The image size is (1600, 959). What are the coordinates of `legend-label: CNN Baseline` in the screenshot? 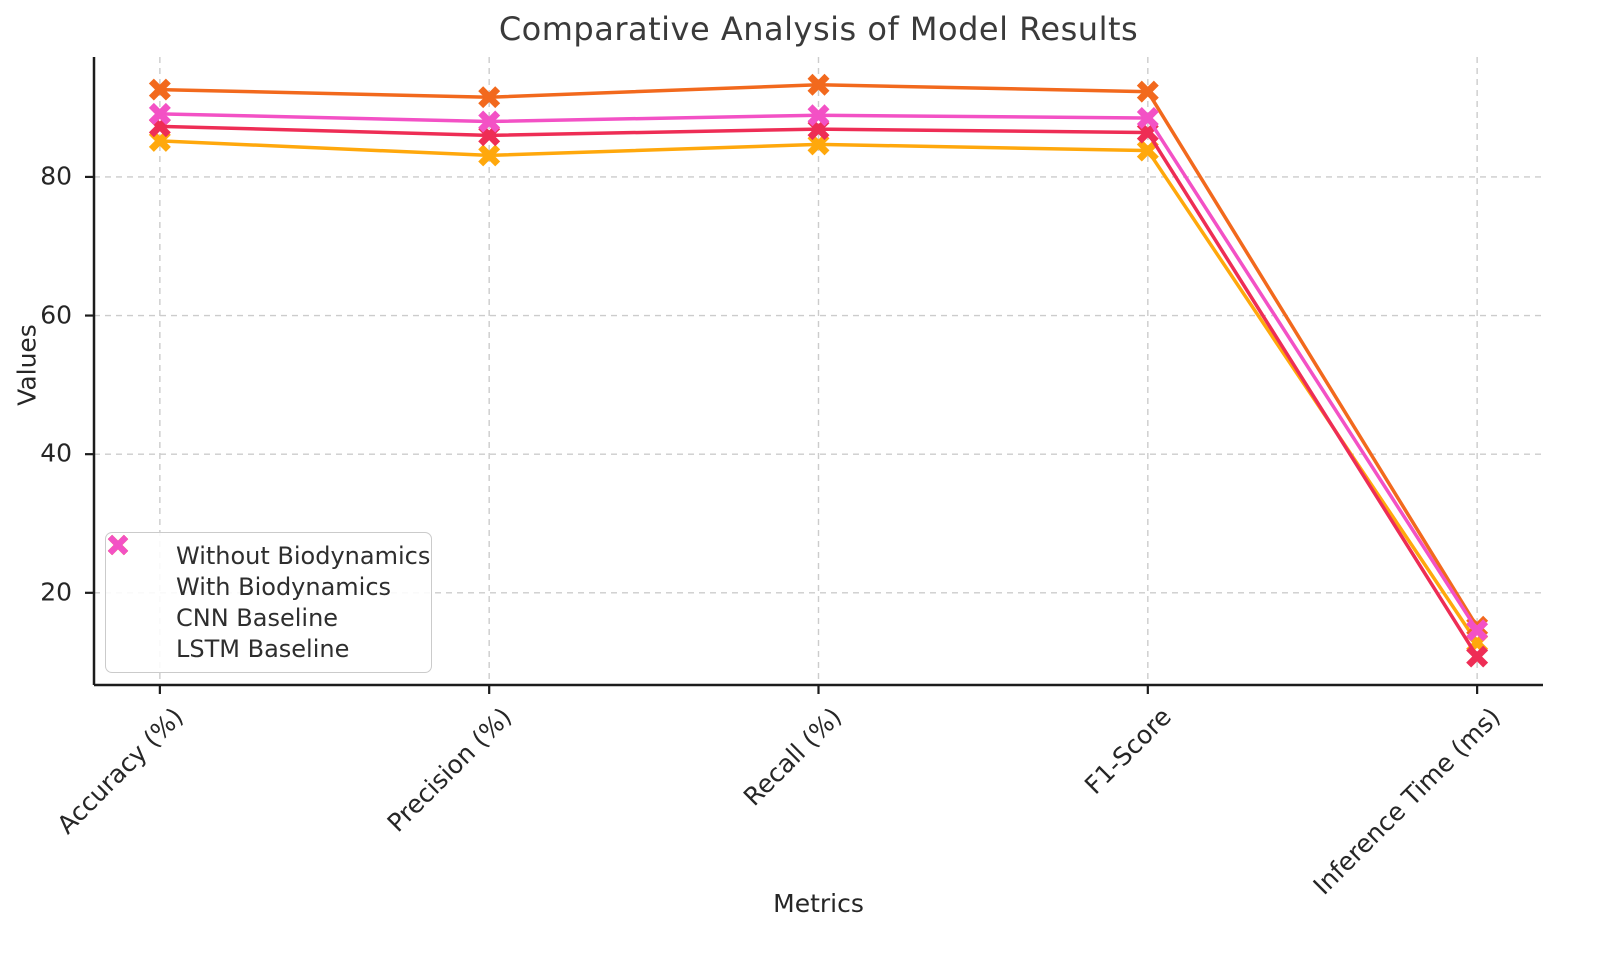 It's located at (257, 618).